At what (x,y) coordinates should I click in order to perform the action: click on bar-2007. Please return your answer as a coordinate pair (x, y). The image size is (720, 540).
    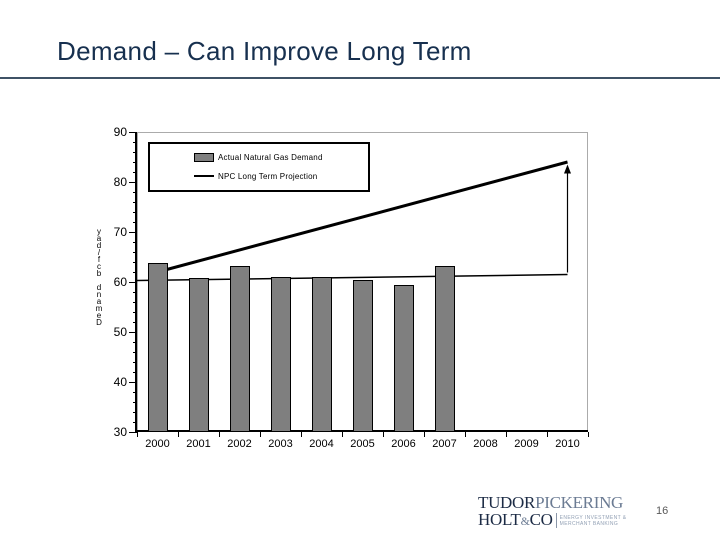
    Looking at the image, I should click on (444, 349).